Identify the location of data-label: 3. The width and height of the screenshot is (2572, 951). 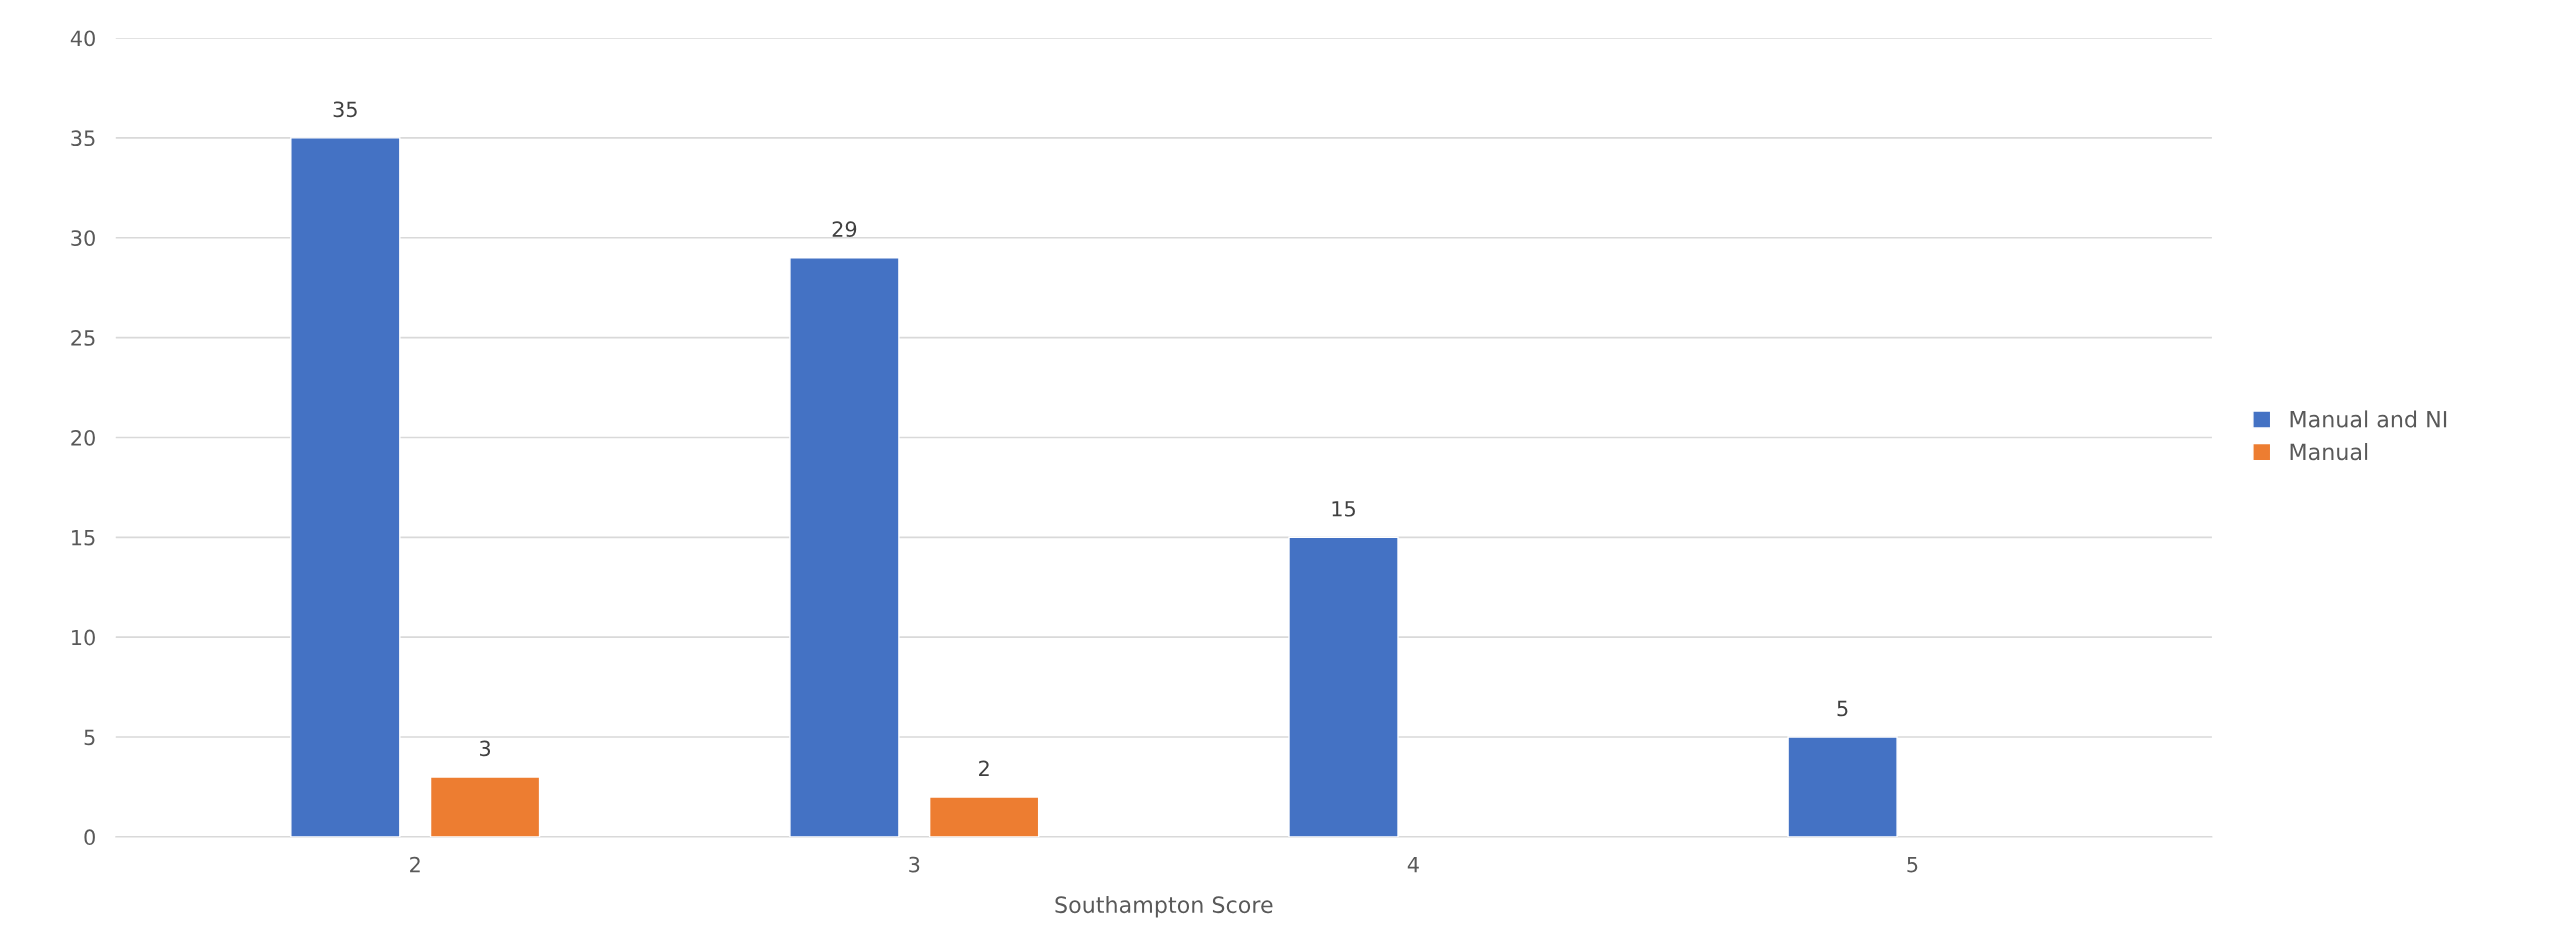
(485, 748).